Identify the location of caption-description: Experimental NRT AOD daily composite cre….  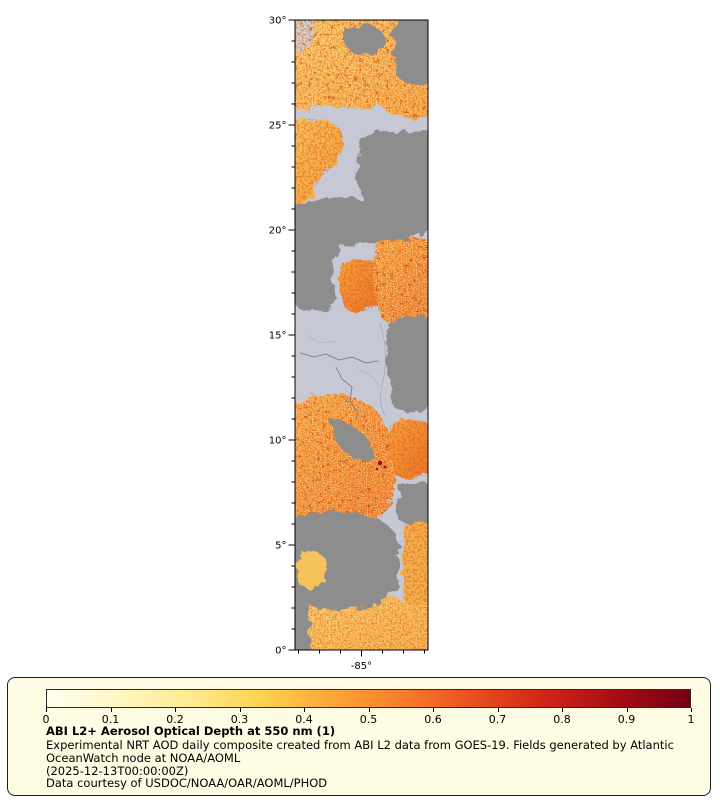
(360, 751).